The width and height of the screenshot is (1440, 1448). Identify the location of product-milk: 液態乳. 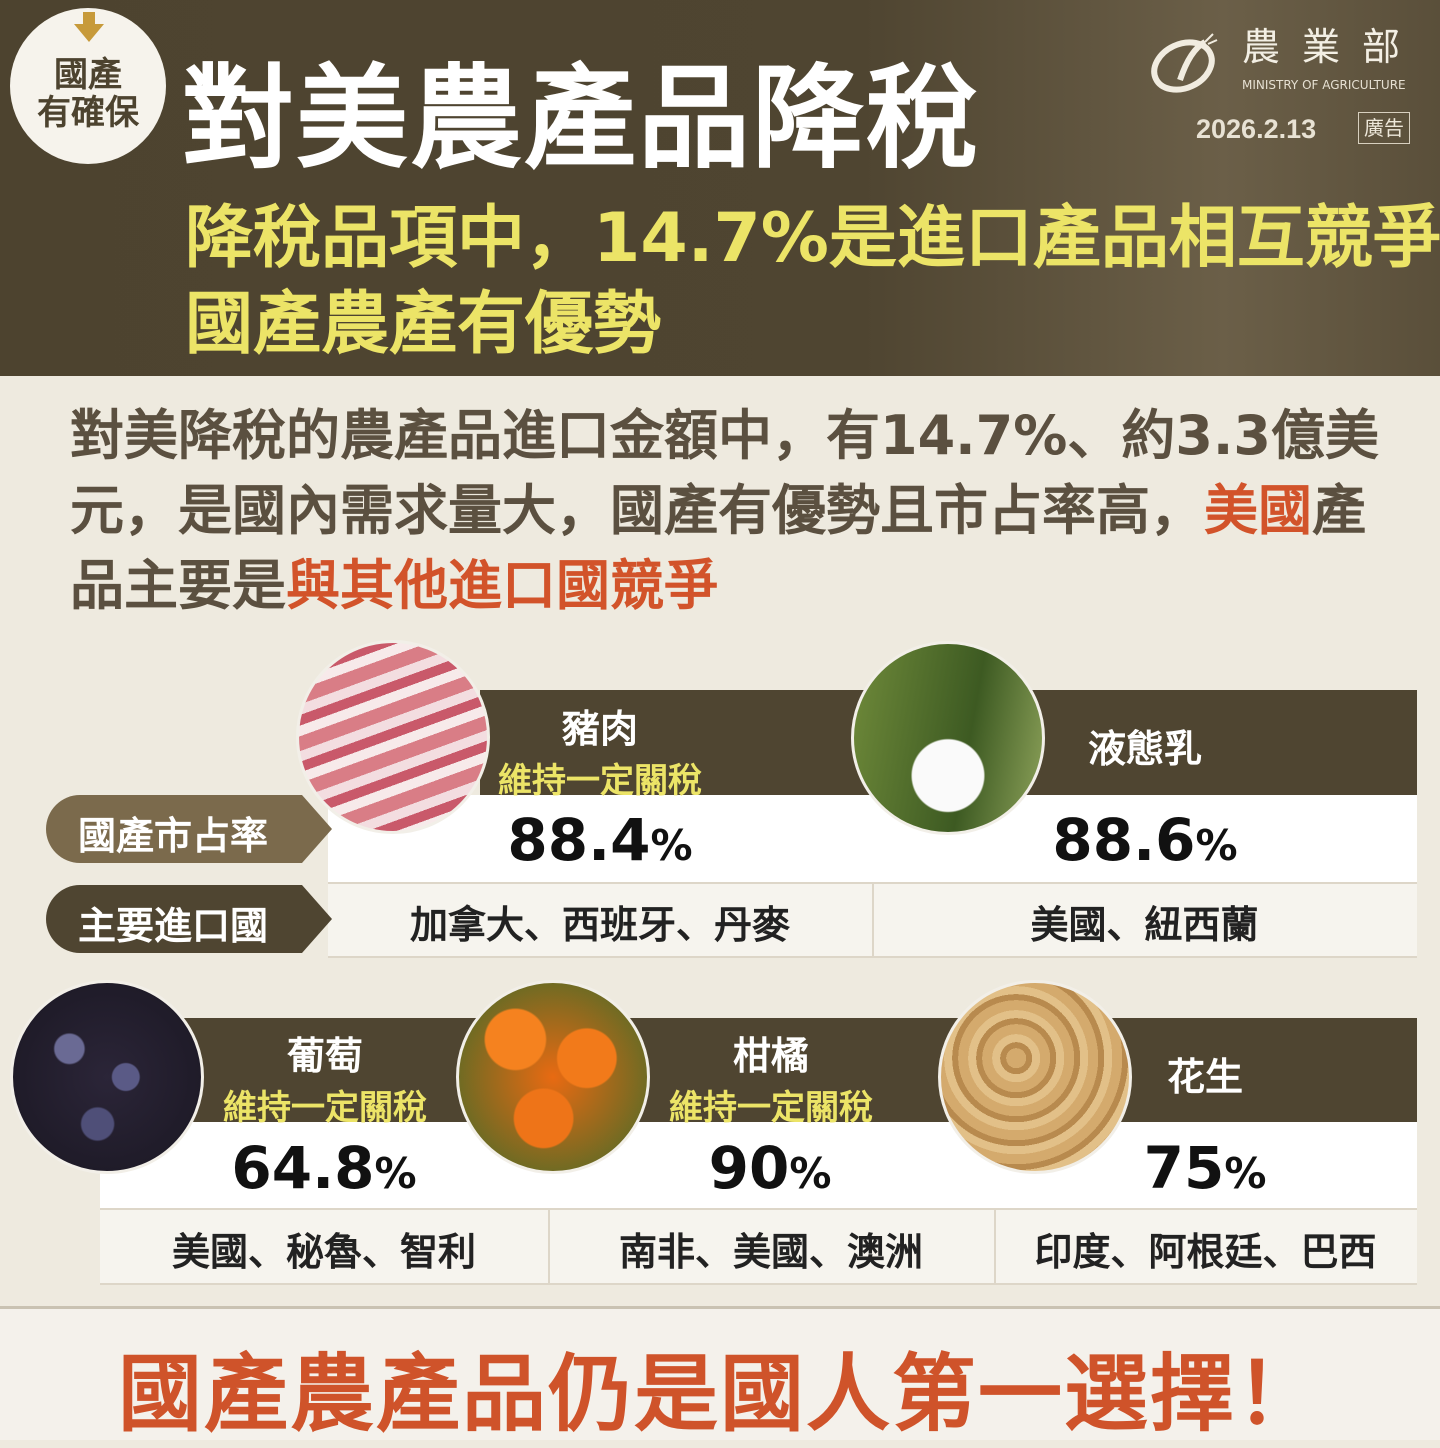
(1145, 745).